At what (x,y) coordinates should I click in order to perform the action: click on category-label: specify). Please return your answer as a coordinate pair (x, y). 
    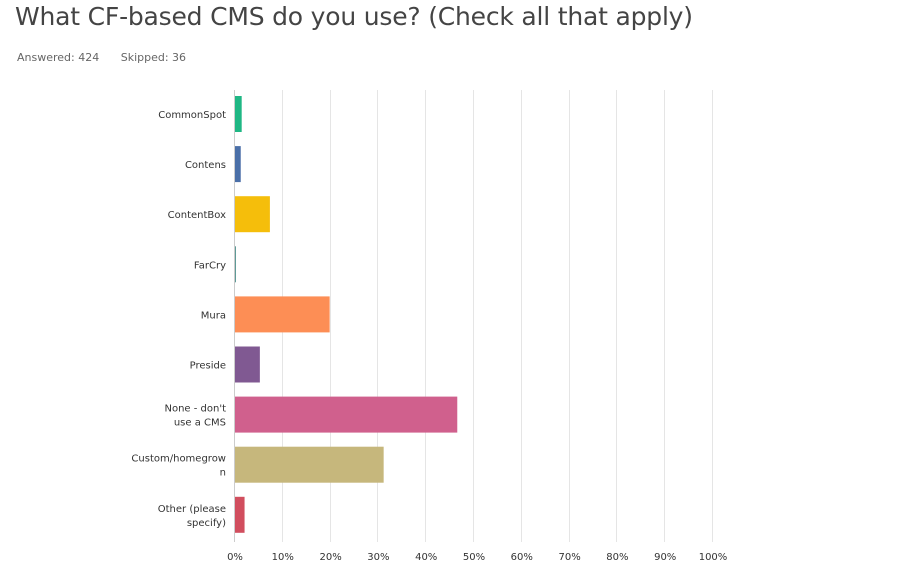
    Looking at the image, I should click on (206, 523).